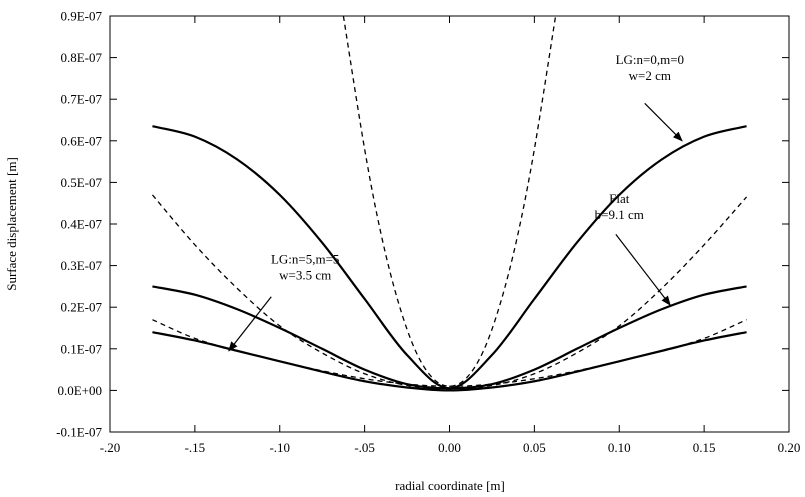  Describe the element at coordinates (789, 447) in the screenshot. I see `x-tick-label: 0.20` at that location.